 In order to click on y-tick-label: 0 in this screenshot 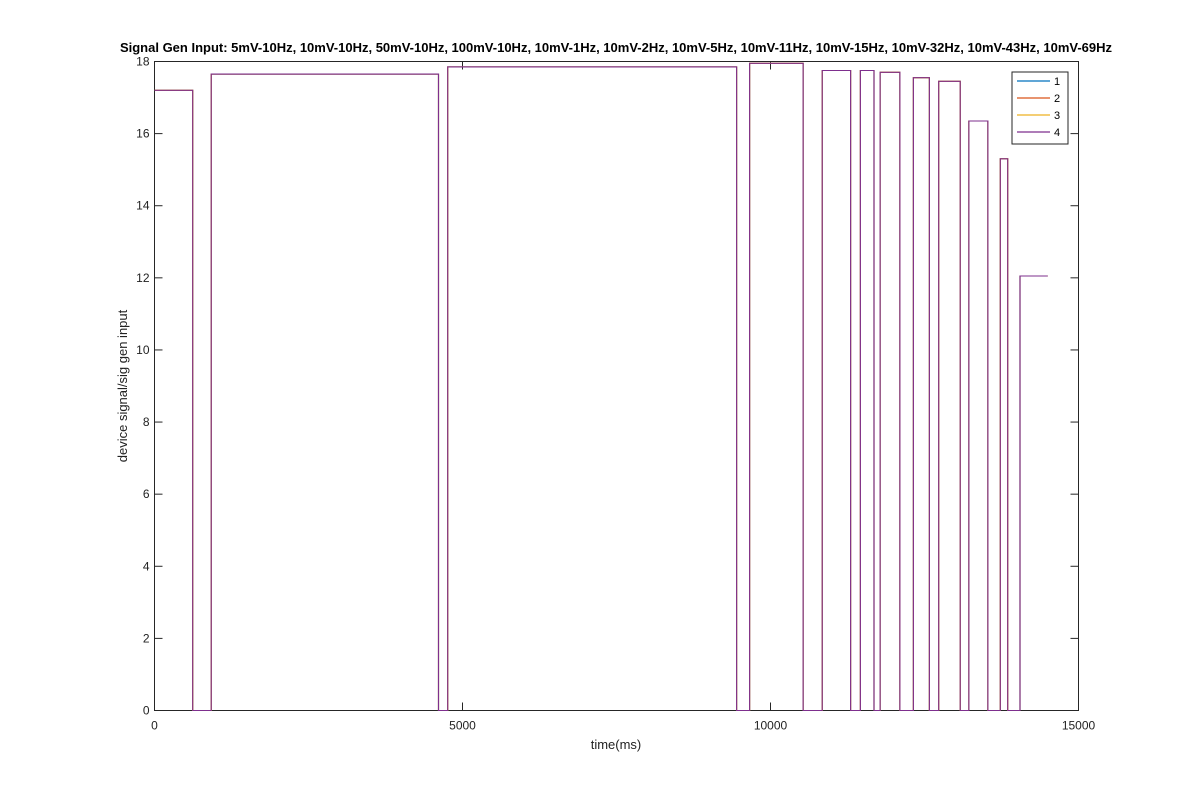, I will do `click(146, 711)`.